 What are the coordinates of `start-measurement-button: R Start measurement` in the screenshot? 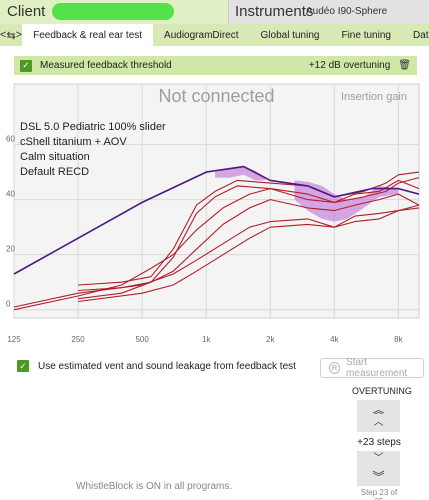 It's located at (372, 368).